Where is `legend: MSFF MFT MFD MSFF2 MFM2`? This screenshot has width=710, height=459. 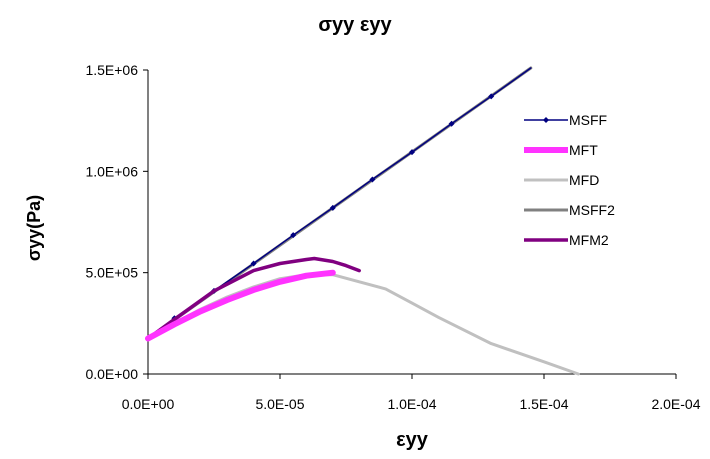
legend: MSFF MFT MFD MSFF2 MFM2 is located at coordinates (569, 180).